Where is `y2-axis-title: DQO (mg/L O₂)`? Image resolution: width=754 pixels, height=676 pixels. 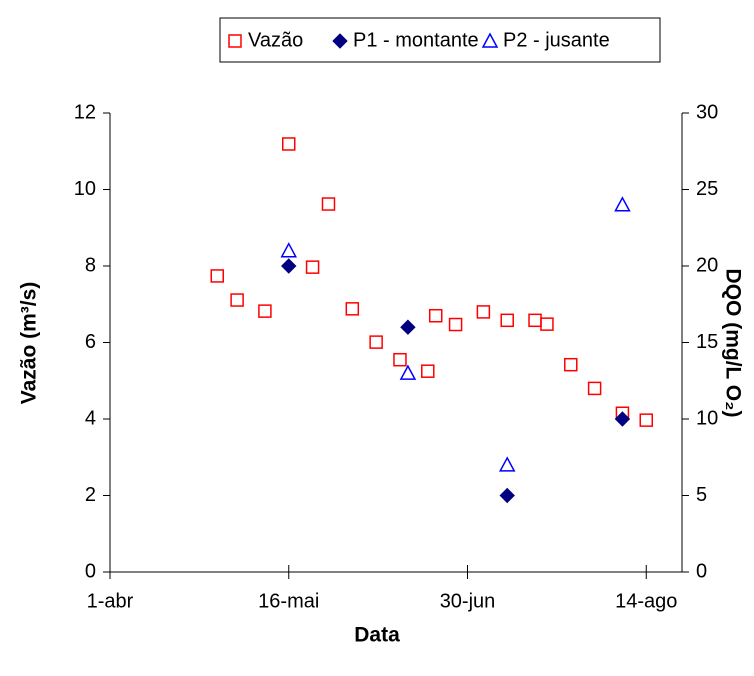
y2-axis-title: DQO (mg/L O₂) is located at coordinates (732, 343).